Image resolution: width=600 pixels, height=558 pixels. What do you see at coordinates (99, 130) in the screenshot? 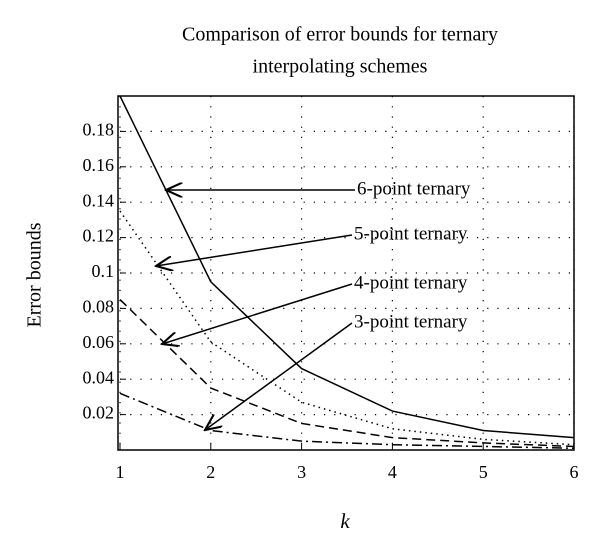
I see `y-tick-label: 0.18` at bounding box center [99, 130].